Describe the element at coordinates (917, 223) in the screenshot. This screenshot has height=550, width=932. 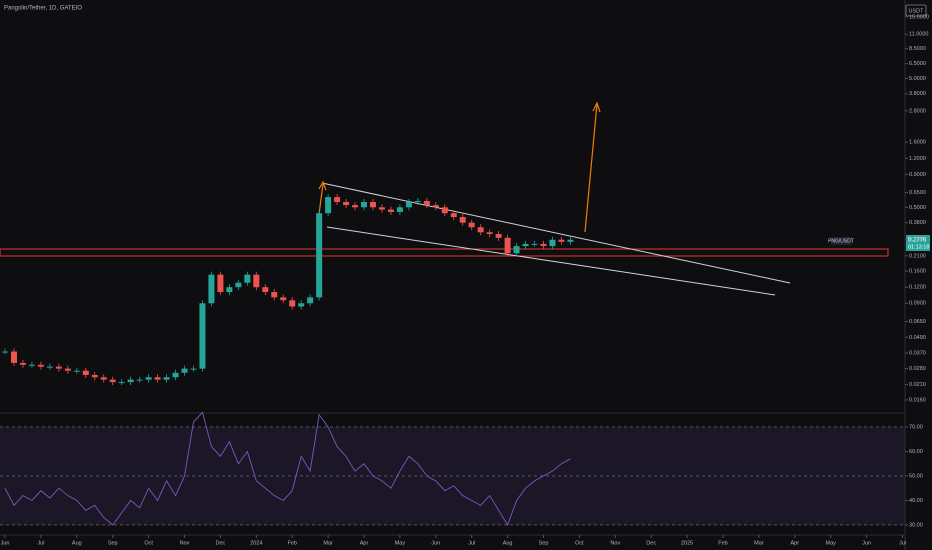
I see `y-tick-label: 0.3800` at that location.